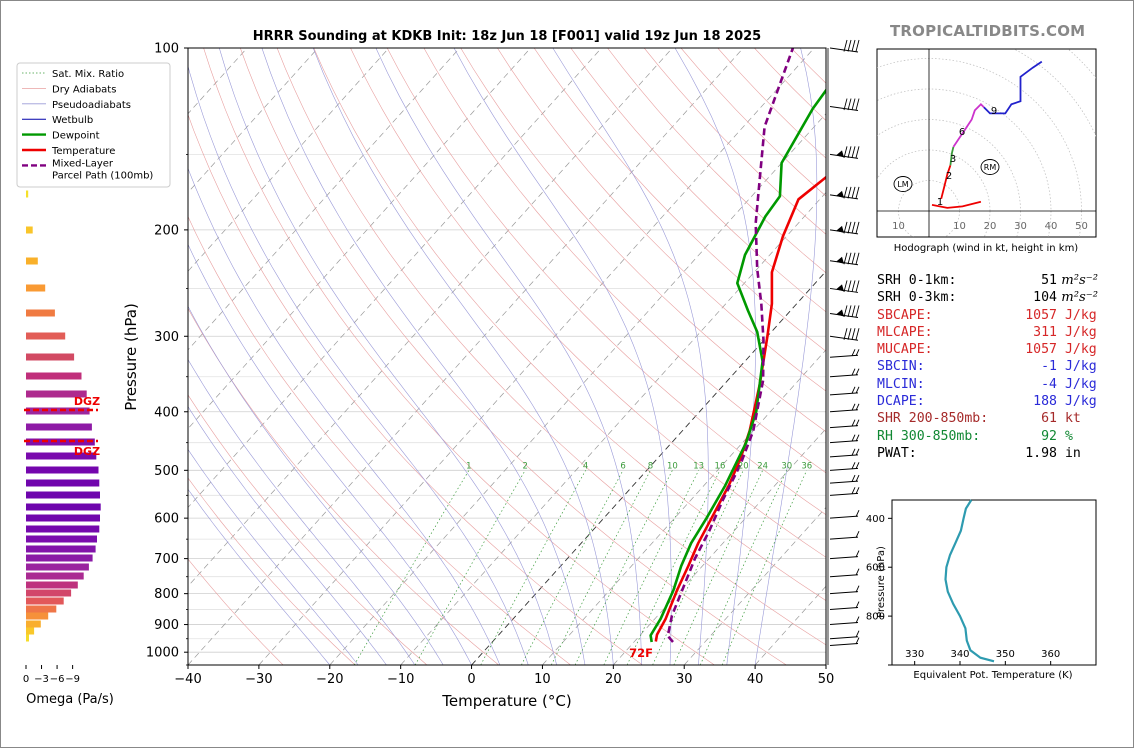 This screenshot has width=1134, height=748. I want to click on x-tick-label: 20, so click(613, 679).